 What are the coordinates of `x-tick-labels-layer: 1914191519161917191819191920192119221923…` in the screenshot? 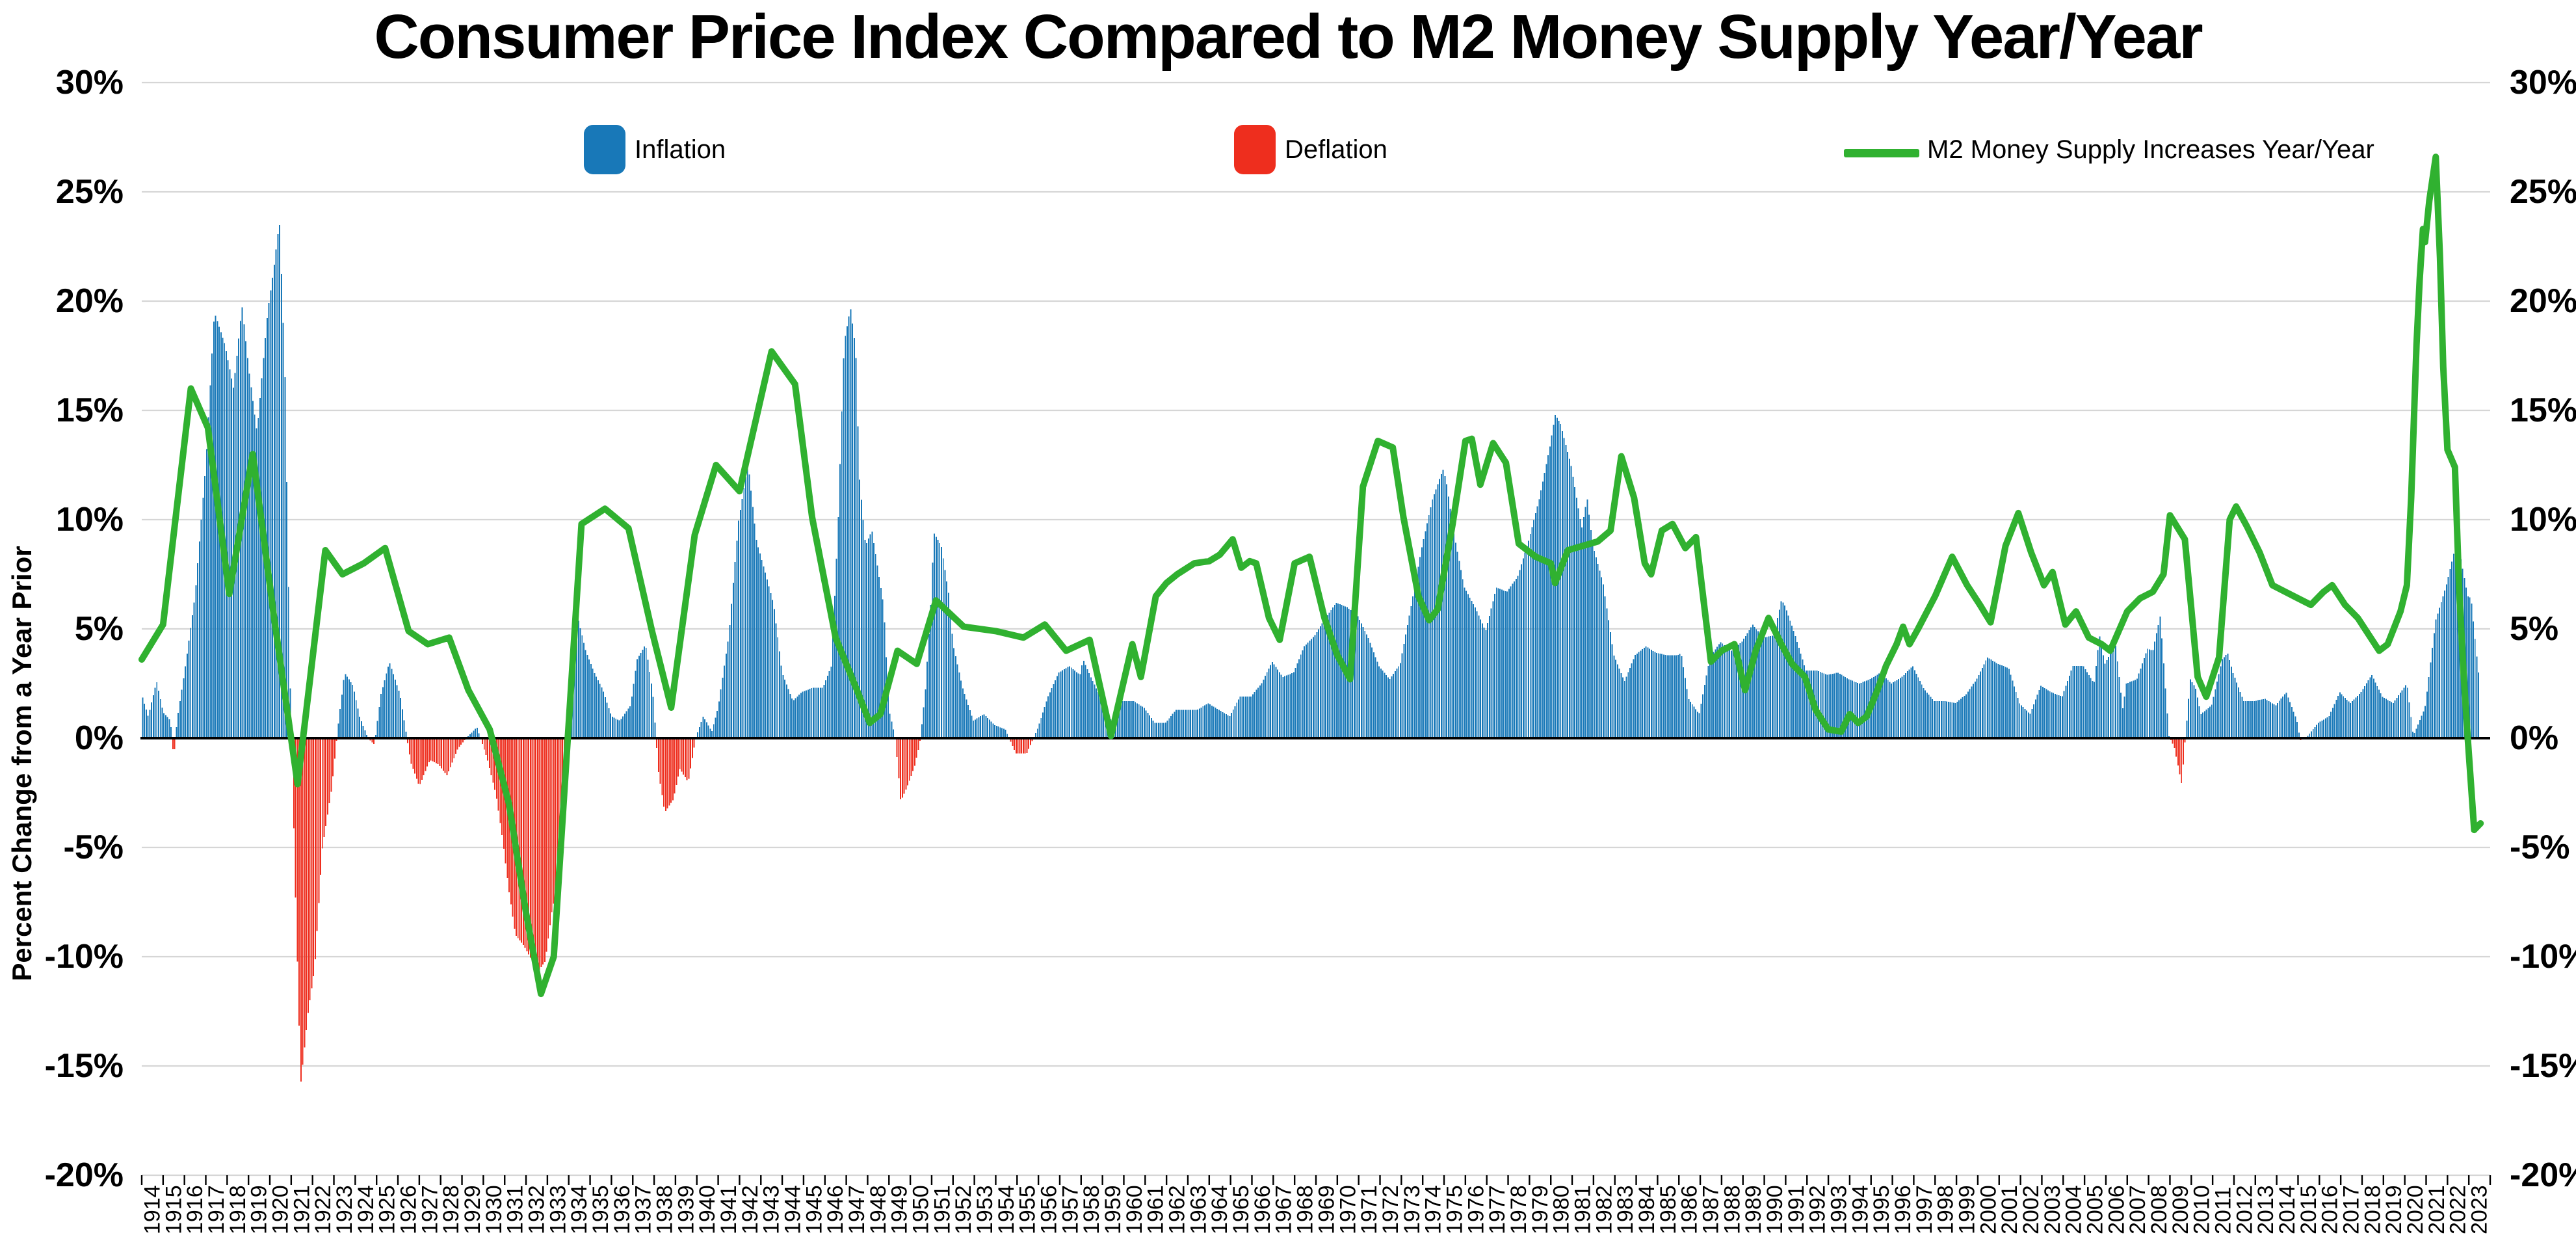 It's located at (1315, 1209).